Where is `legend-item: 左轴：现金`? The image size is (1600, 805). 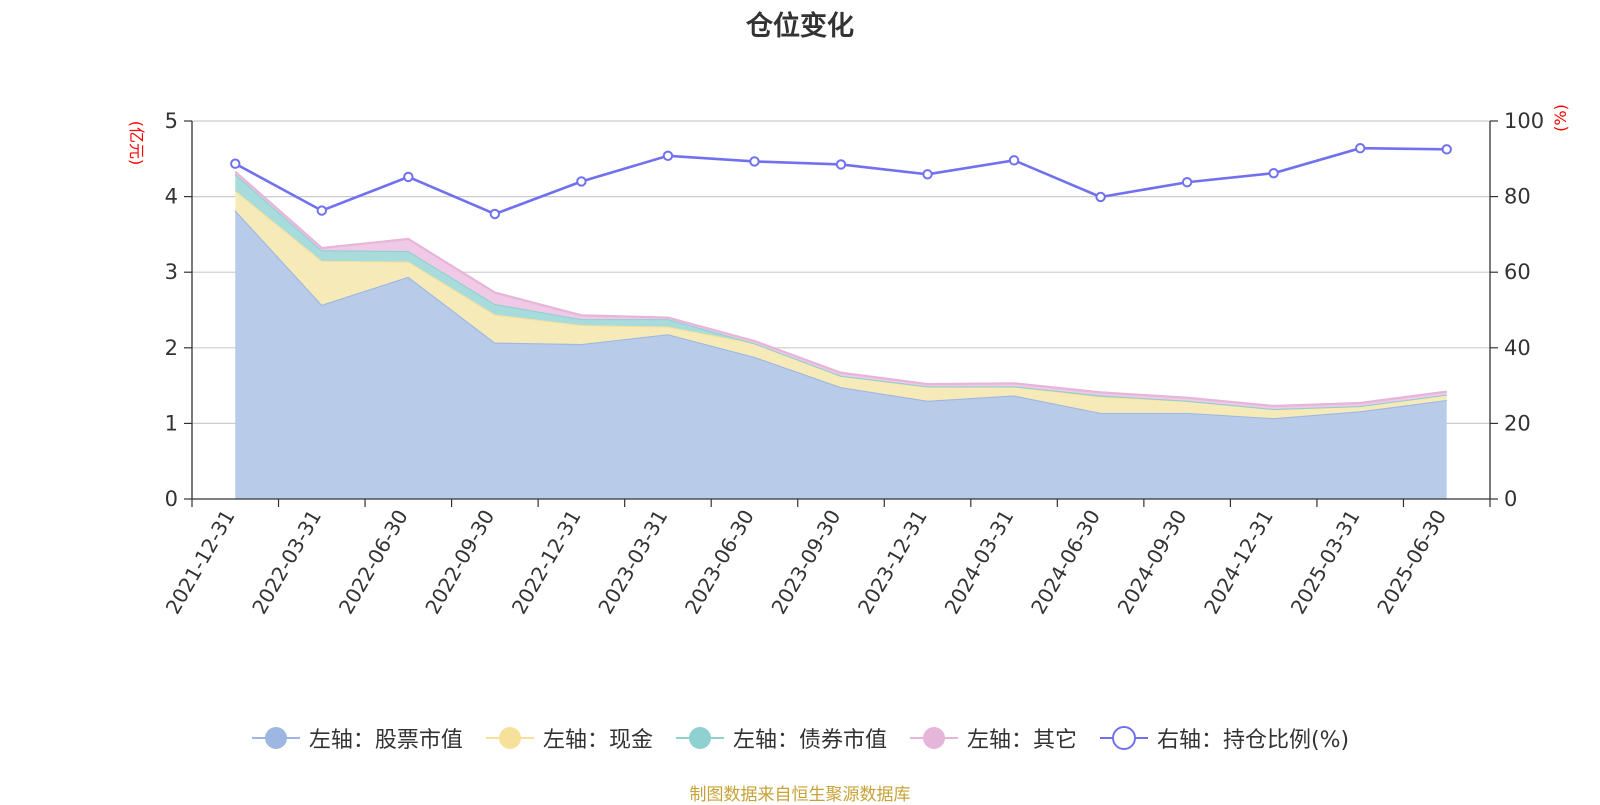
legend-item: 左轴：现金 is located at coordinates (569, 738).